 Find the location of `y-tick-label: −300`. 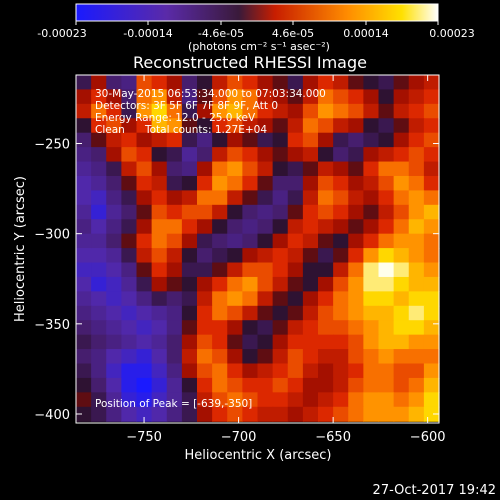

y-tick-label: −300 is located at coordinates (52, 235).